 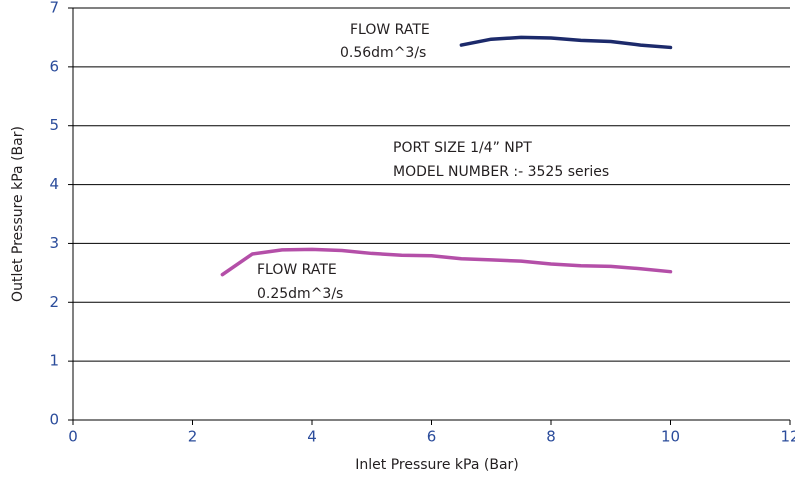 What do you see at coordinates (54, 361) in the screenshot?
I see `y-tick-label: 1` at bounding box center [54, 361].